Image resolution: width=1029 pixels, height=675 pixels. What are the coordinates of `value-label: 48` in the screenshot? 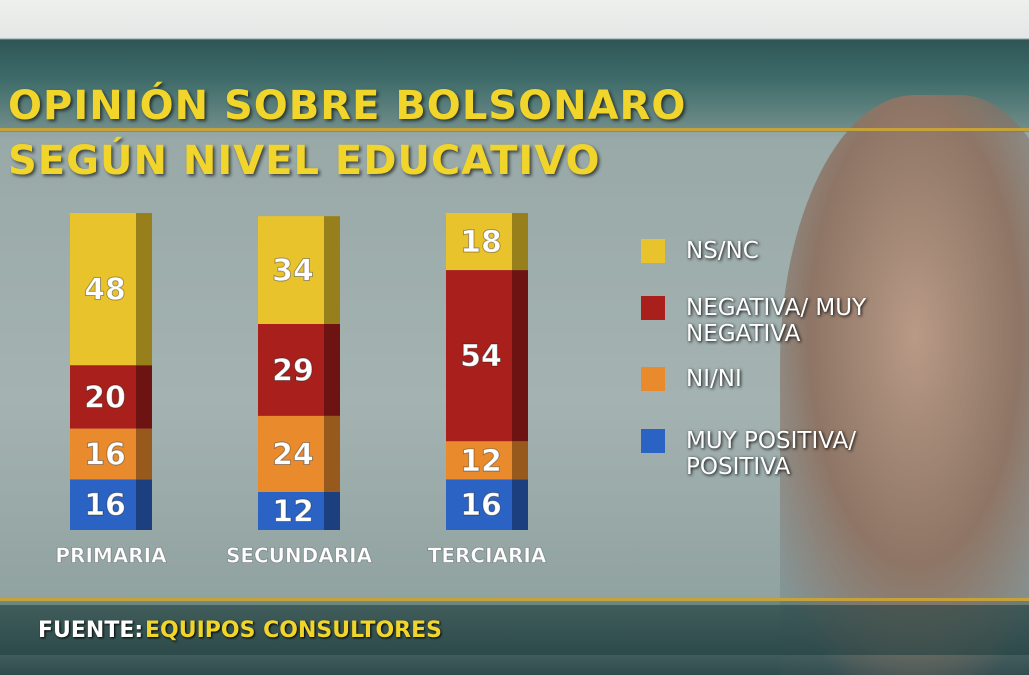 It's located at (105, 290).